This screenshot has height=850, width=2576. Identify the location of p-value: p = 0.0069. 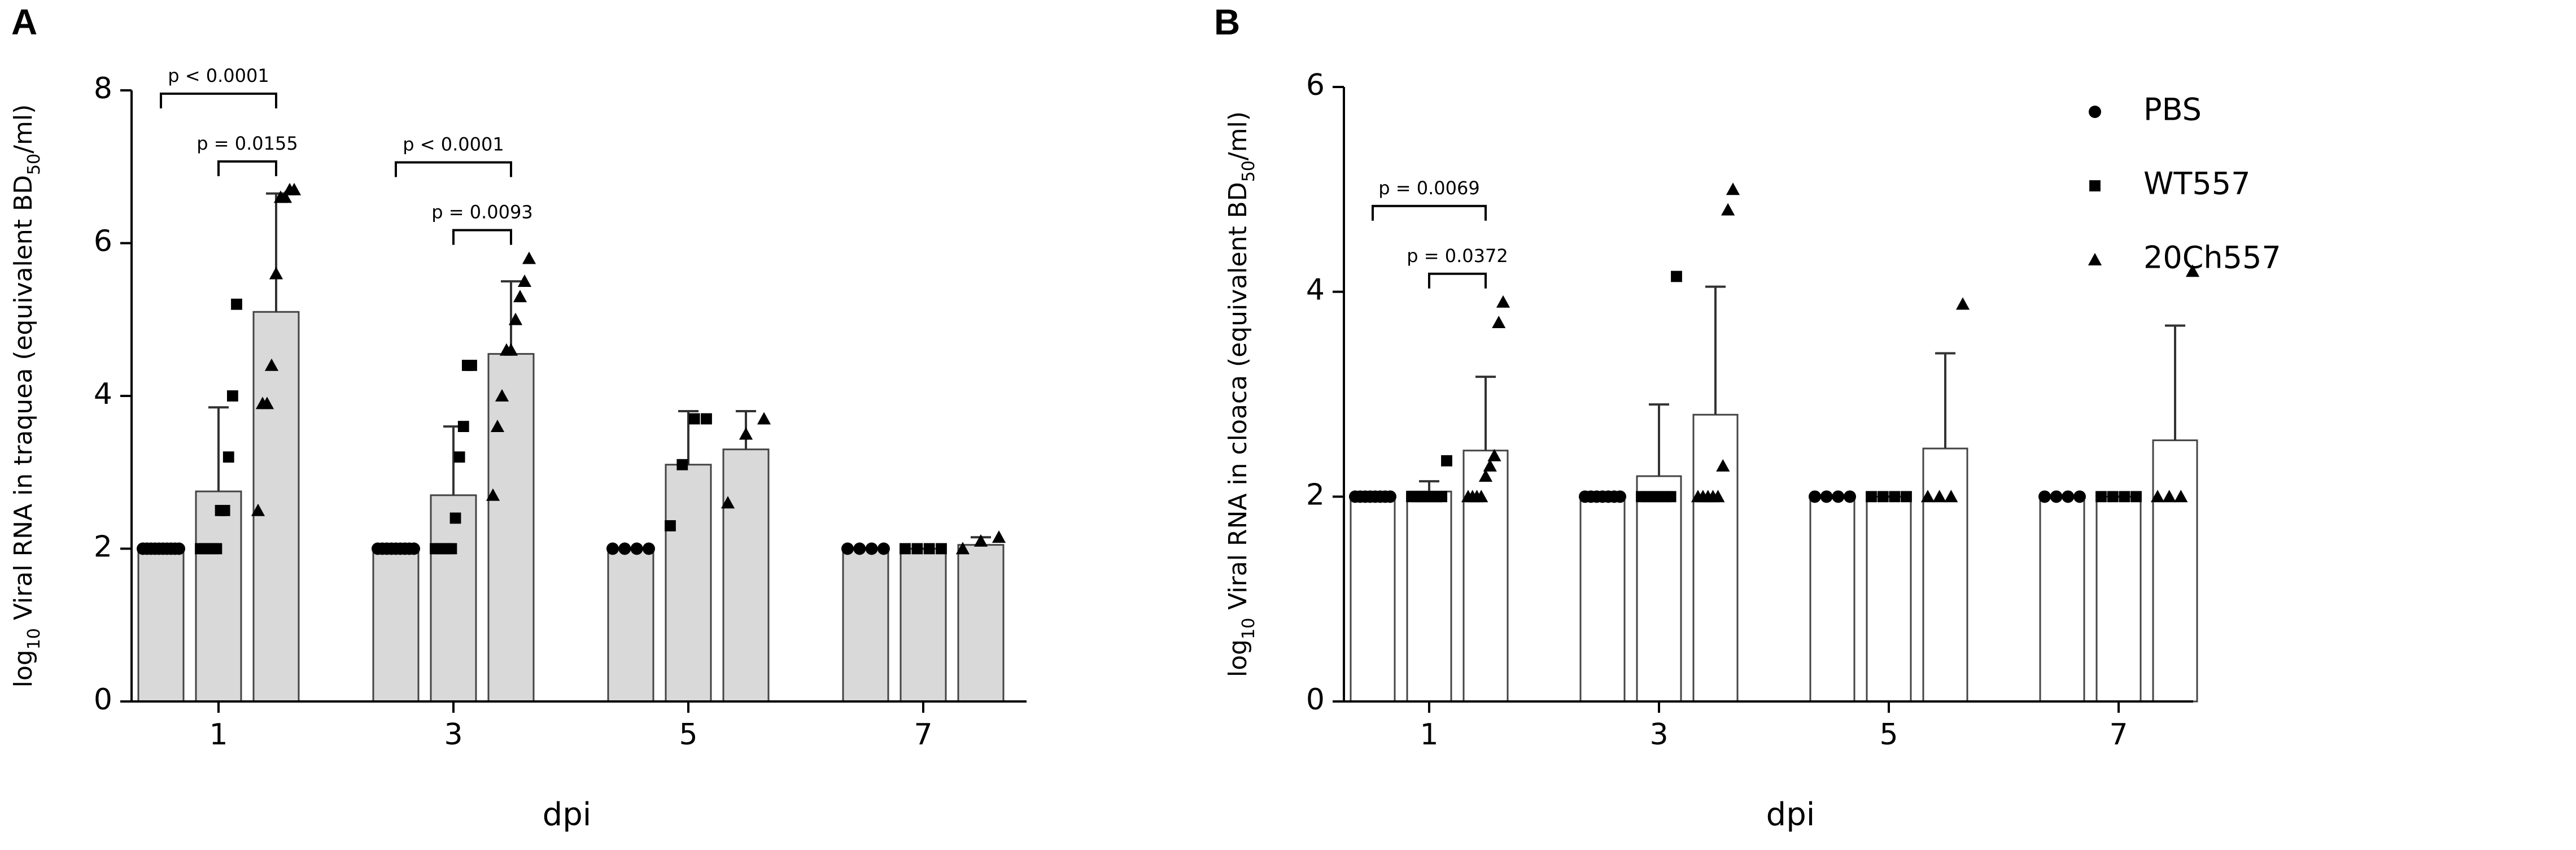
(1428, 188).